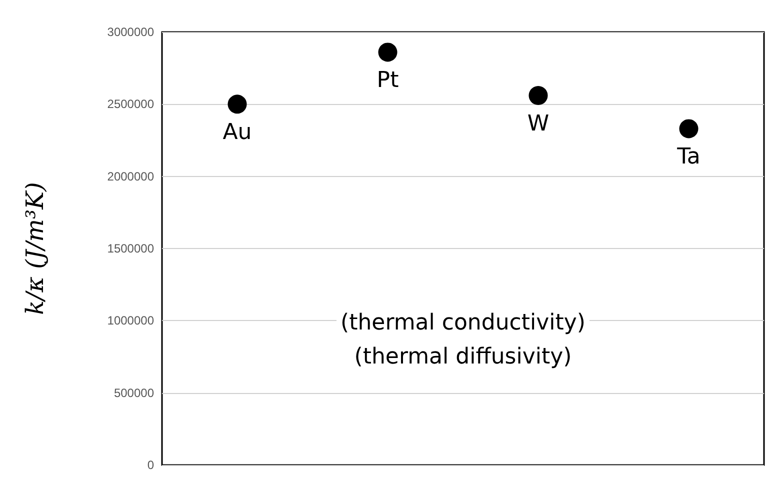 The width and height of the screenshot is (768, 481). What do you see at coordinates (463, 323) in the screenshot?
I see `annotation: (thermal conductivity)` at bounding box center [463, 323].